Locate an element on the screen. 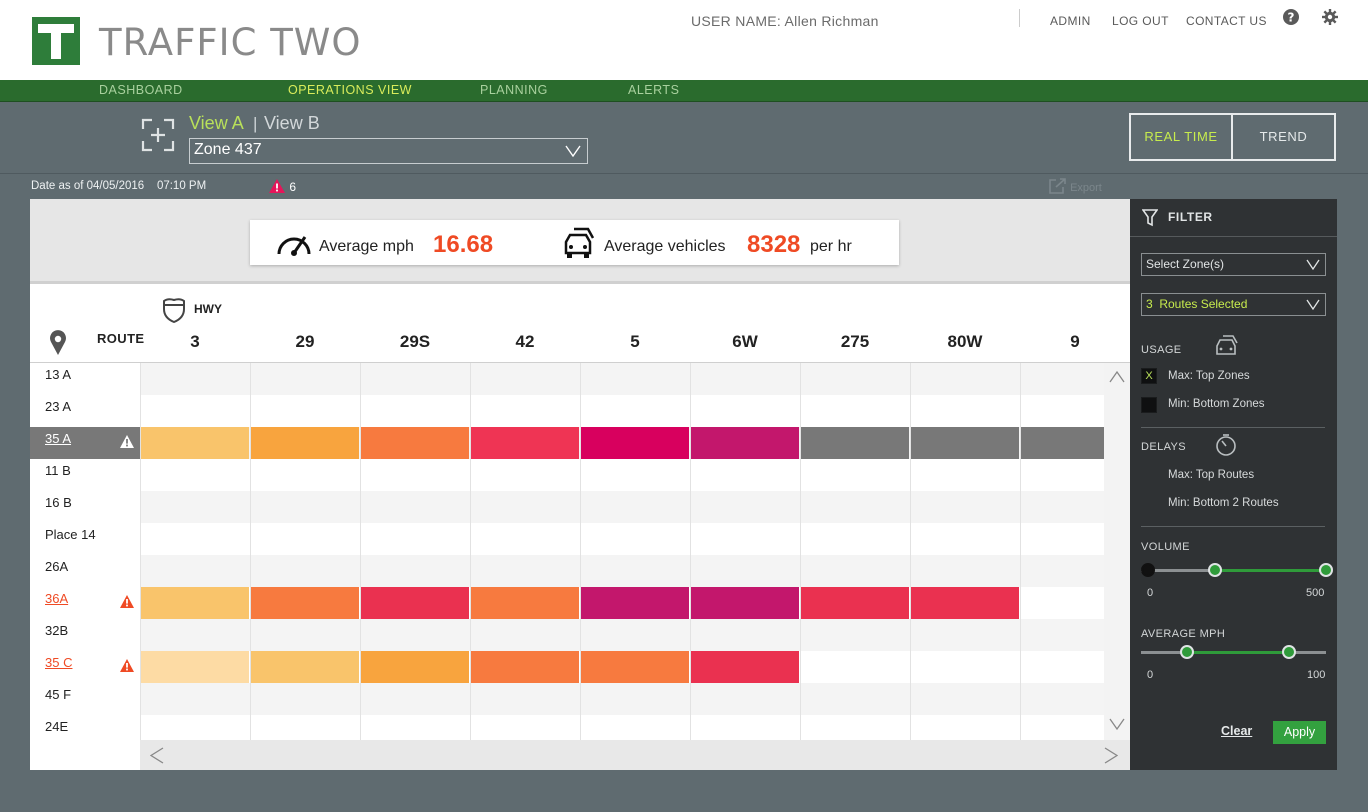 The height and width of the screenshot is (812, 1368). scroll-right-icon is located at coordinates (1111, 755).